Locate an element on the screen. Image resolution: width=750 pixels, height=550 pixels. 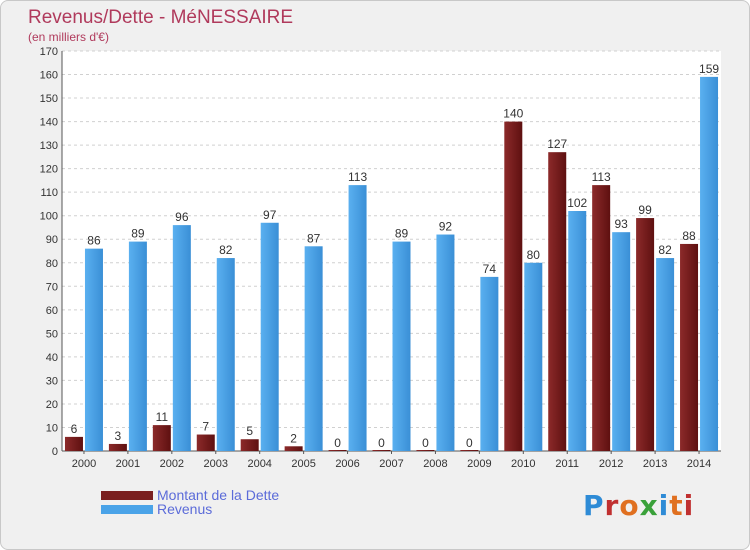
debt-value-label: 113 is located at coordinates (601, 177).